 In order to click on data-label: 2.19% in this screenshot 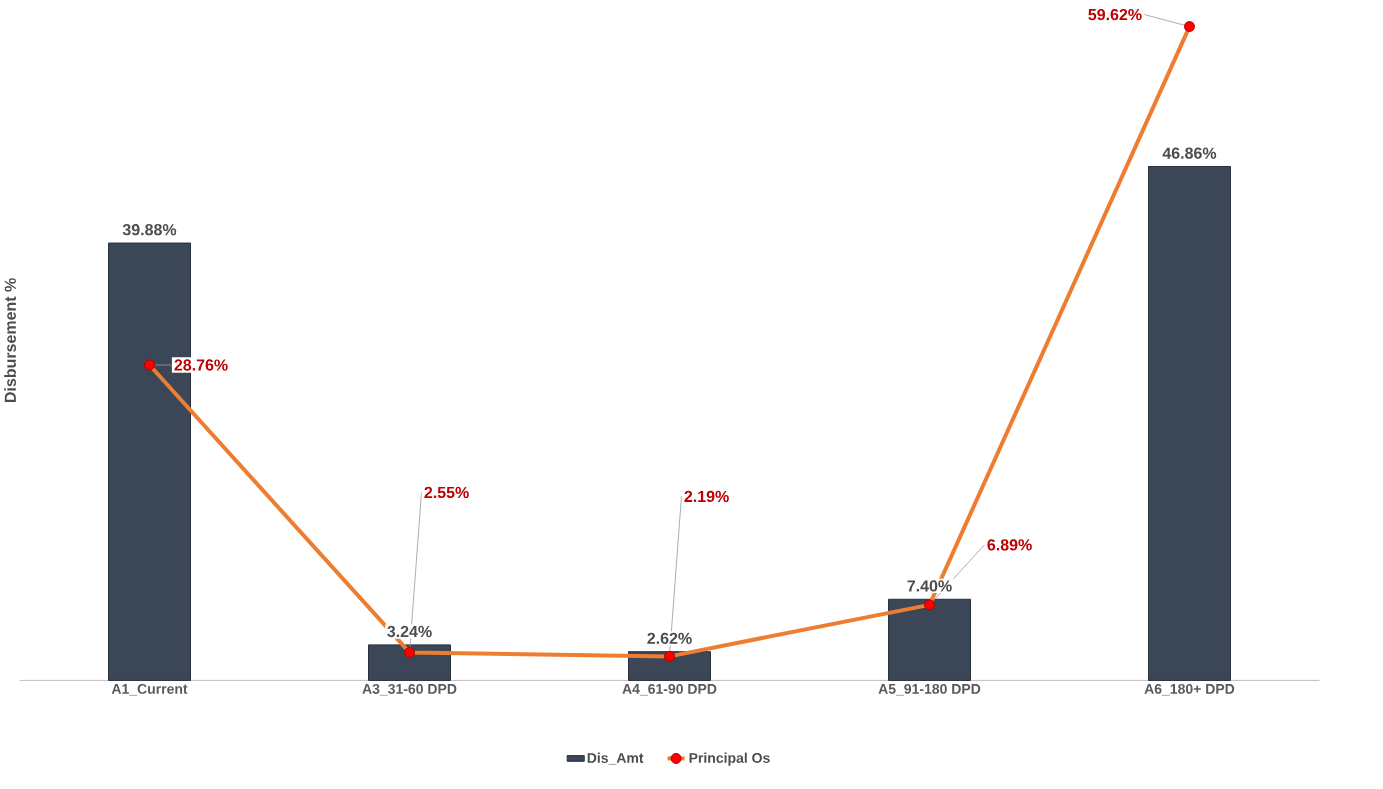, I will do `click(706, 496)`.